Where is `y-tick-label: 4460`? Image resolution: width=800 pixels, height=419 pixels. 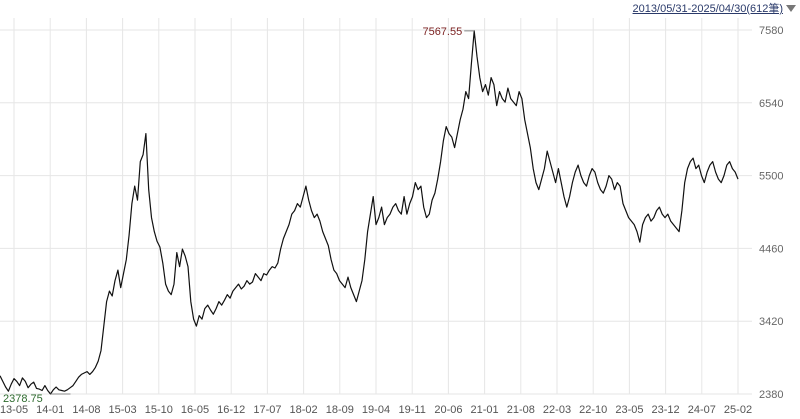 y-tick-label: 4460 is located at coordinates (771, 249).